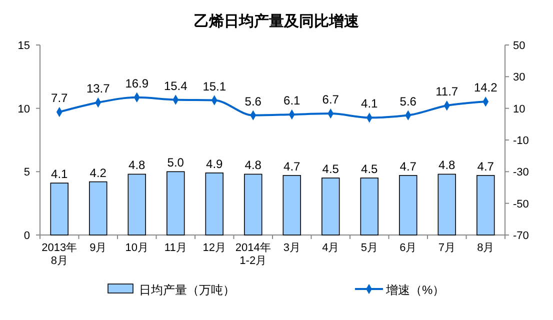 This screenshot has width=553, height=320. Describe the element at coordinates (24, 109) in the screenshot. I see `y-tick-label: 10` at that location.